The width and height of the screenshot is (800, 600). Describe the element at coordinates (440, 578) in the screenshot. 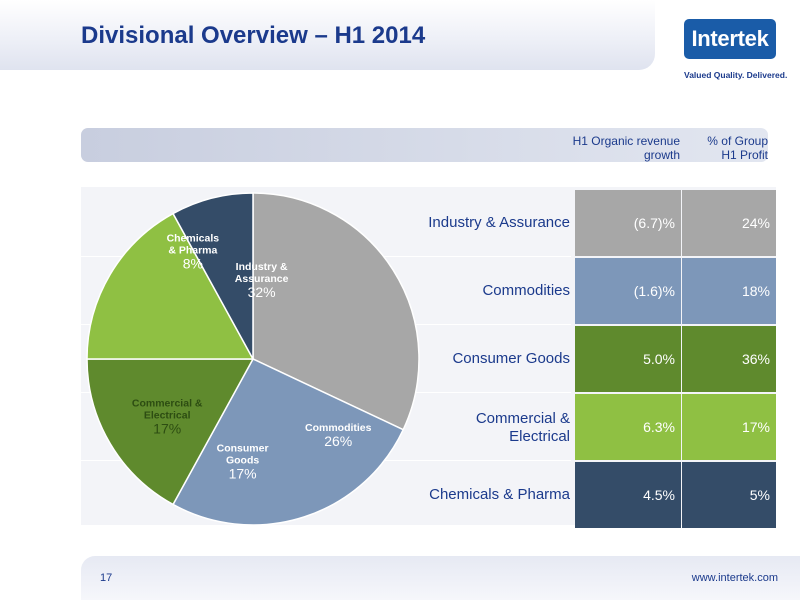

I see `footer-band` at that location.